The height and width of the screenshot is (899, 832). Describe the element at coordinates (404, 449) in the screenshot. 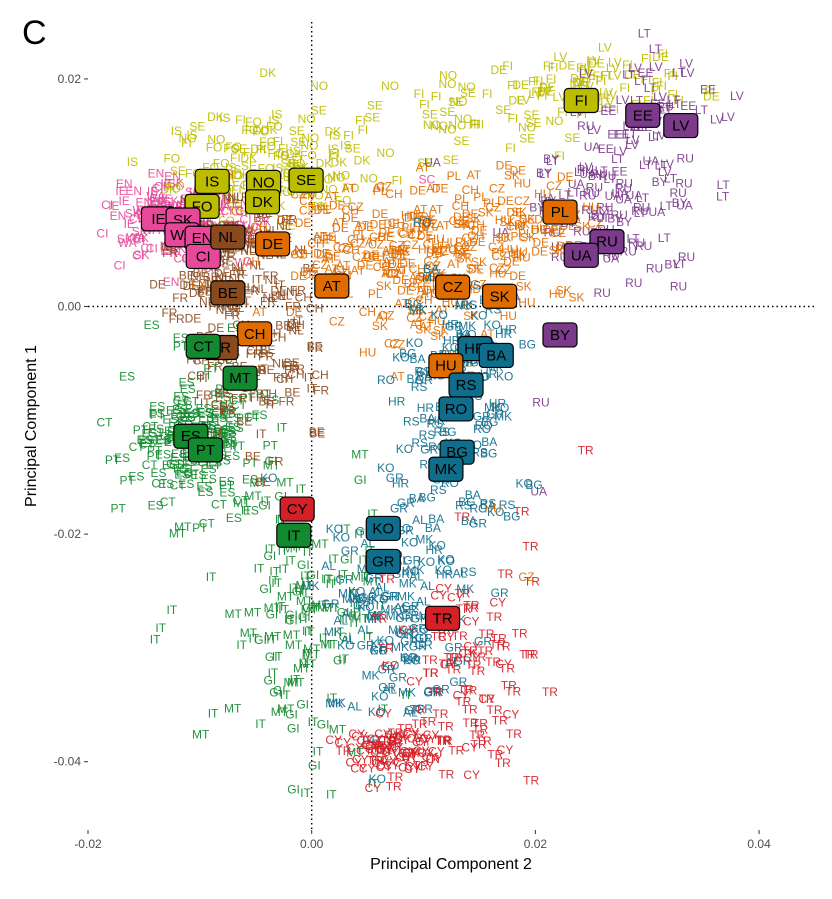

I see `data-point-label: KO` at that location.